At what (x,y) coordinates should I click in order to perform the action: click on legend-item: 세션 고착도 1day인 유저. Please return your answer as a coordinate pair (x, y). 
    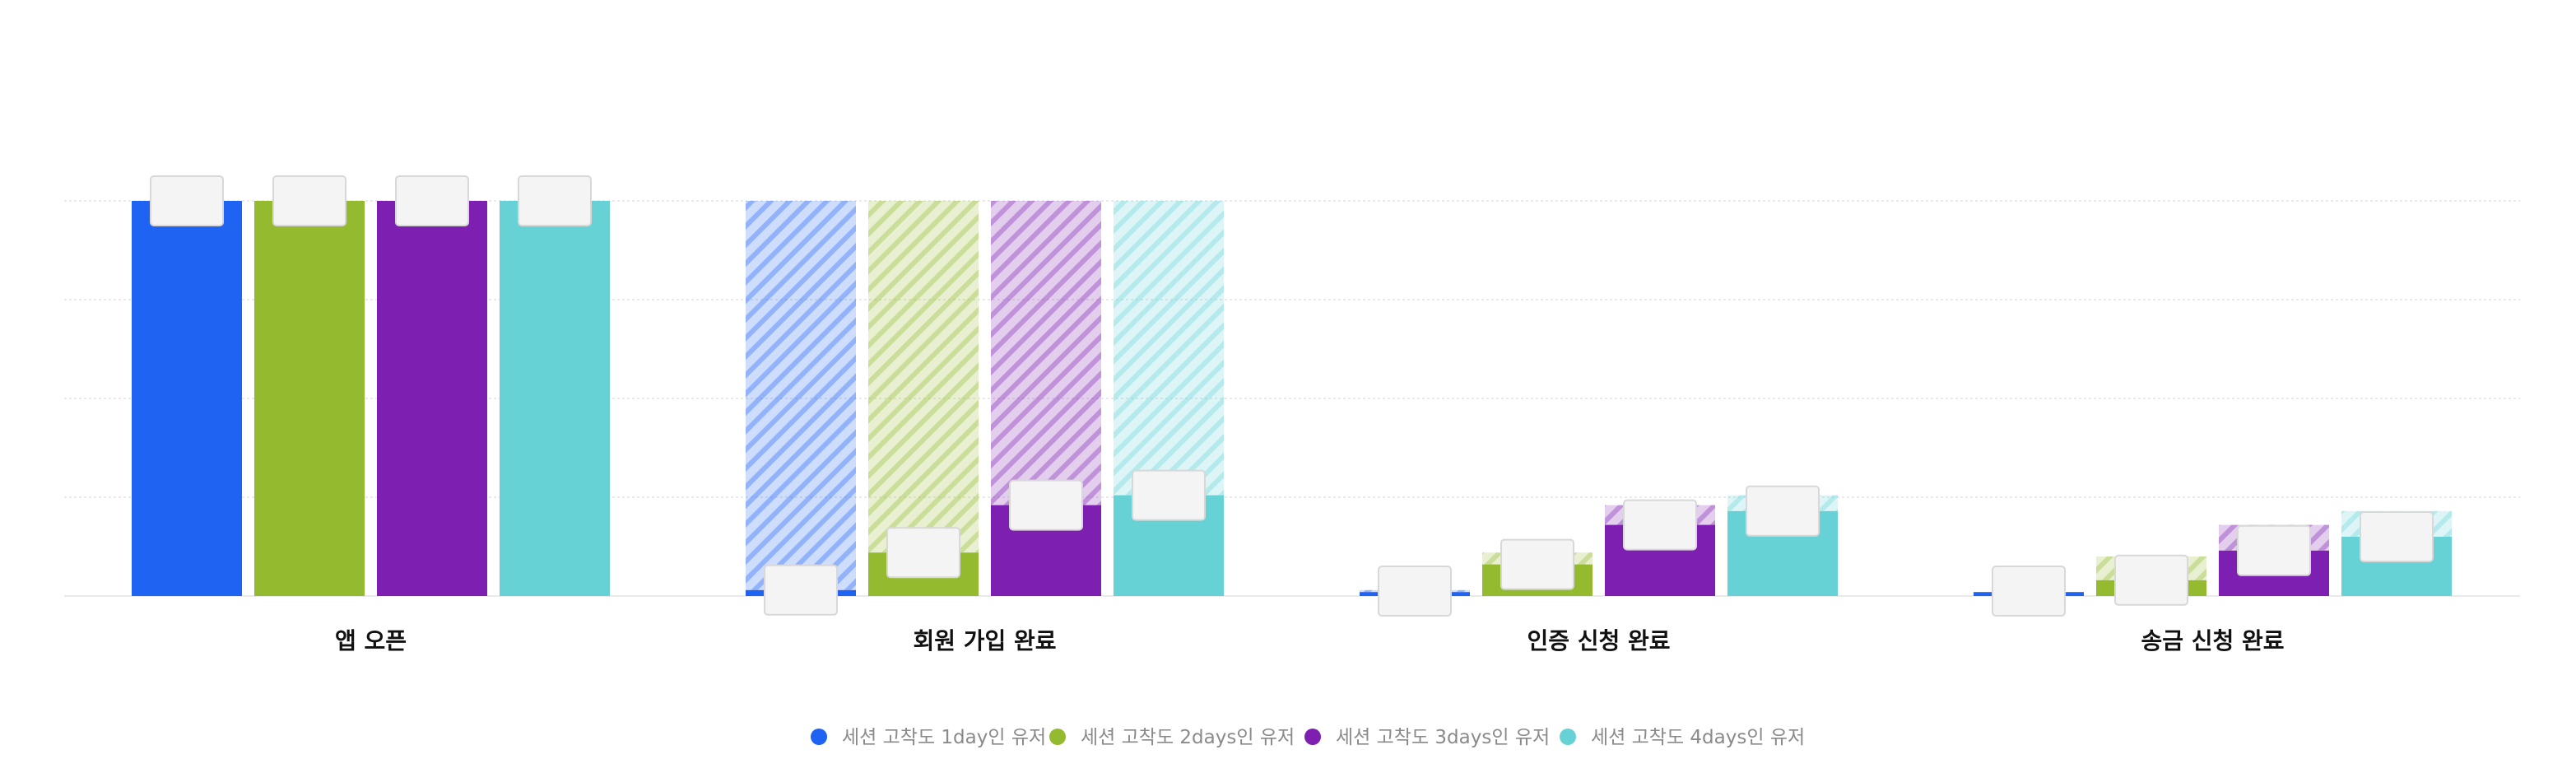
    Looking at the image, I should click on (928, 737).